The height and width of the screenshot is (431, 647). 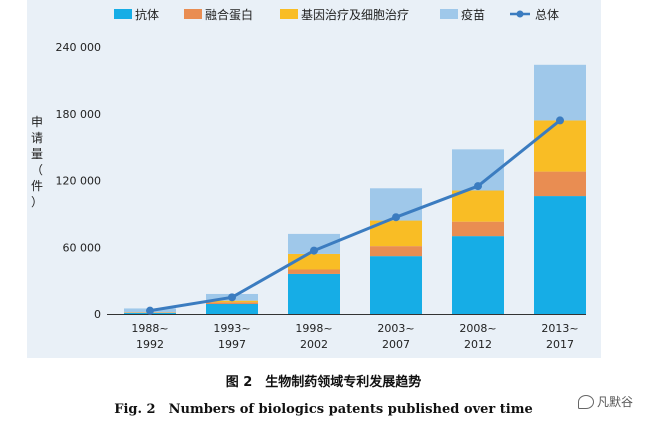 I want to click on x-tick-label: 2012, so click(x=478, y=344).